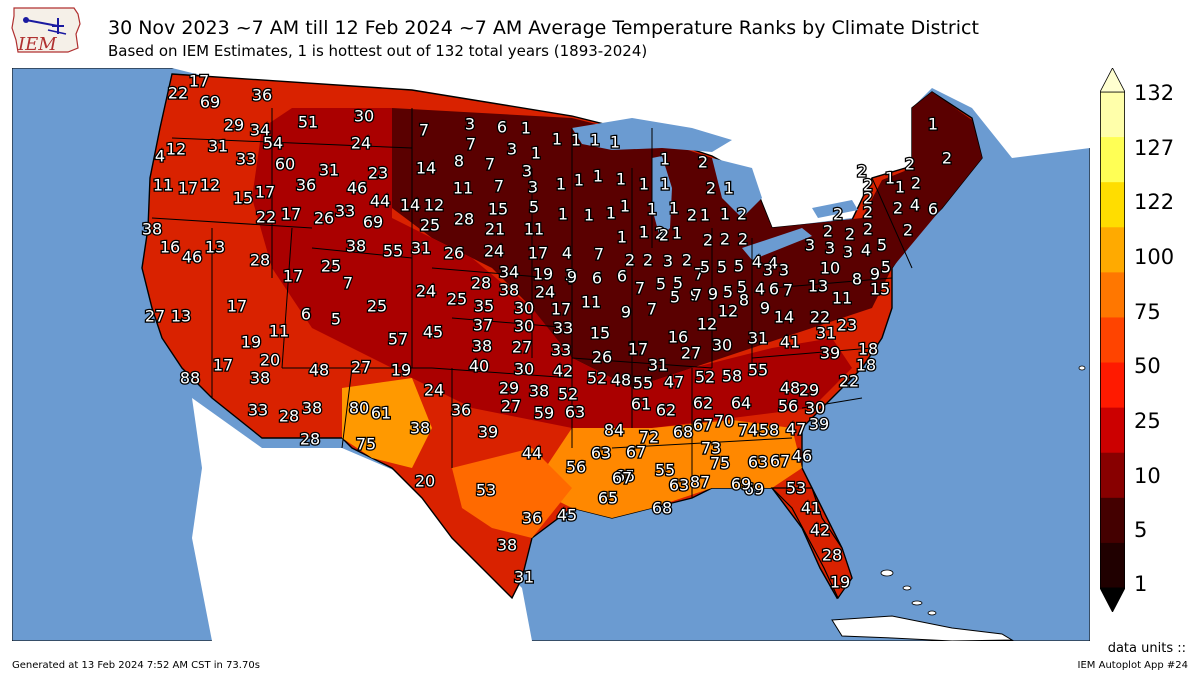  What do you see at coordinates (866, 250) in the screenshot?
I see `rank-label: 4` at bounding box center [866, 250].